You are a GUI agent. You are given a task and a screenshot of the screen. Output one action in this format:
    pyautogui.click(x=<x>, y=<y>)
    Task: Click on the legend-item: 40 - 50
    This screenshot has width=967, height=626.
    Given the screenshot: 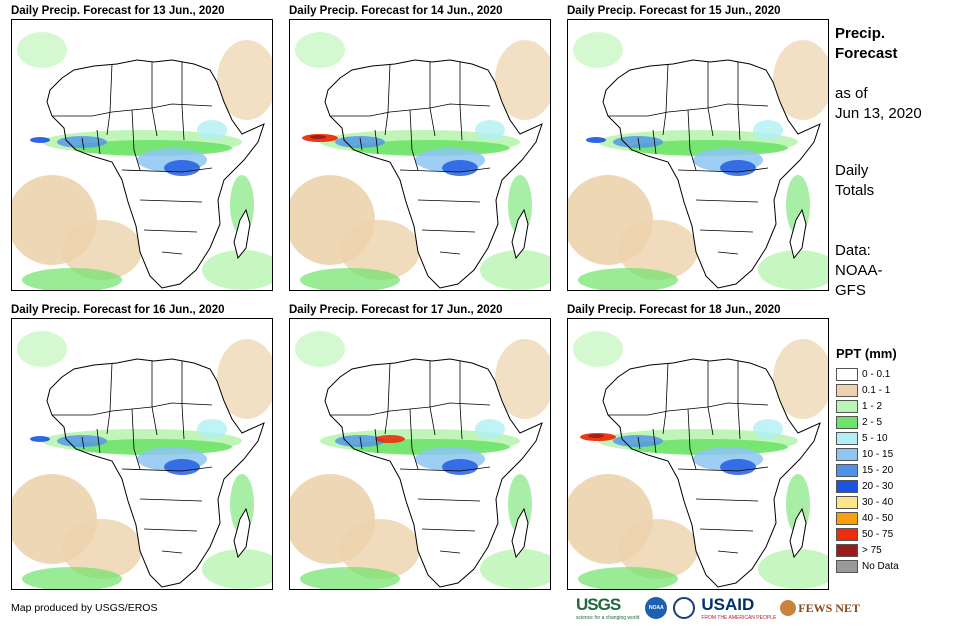 What is the action you would take?
    pyautogui.click(x=864, y=518)
    